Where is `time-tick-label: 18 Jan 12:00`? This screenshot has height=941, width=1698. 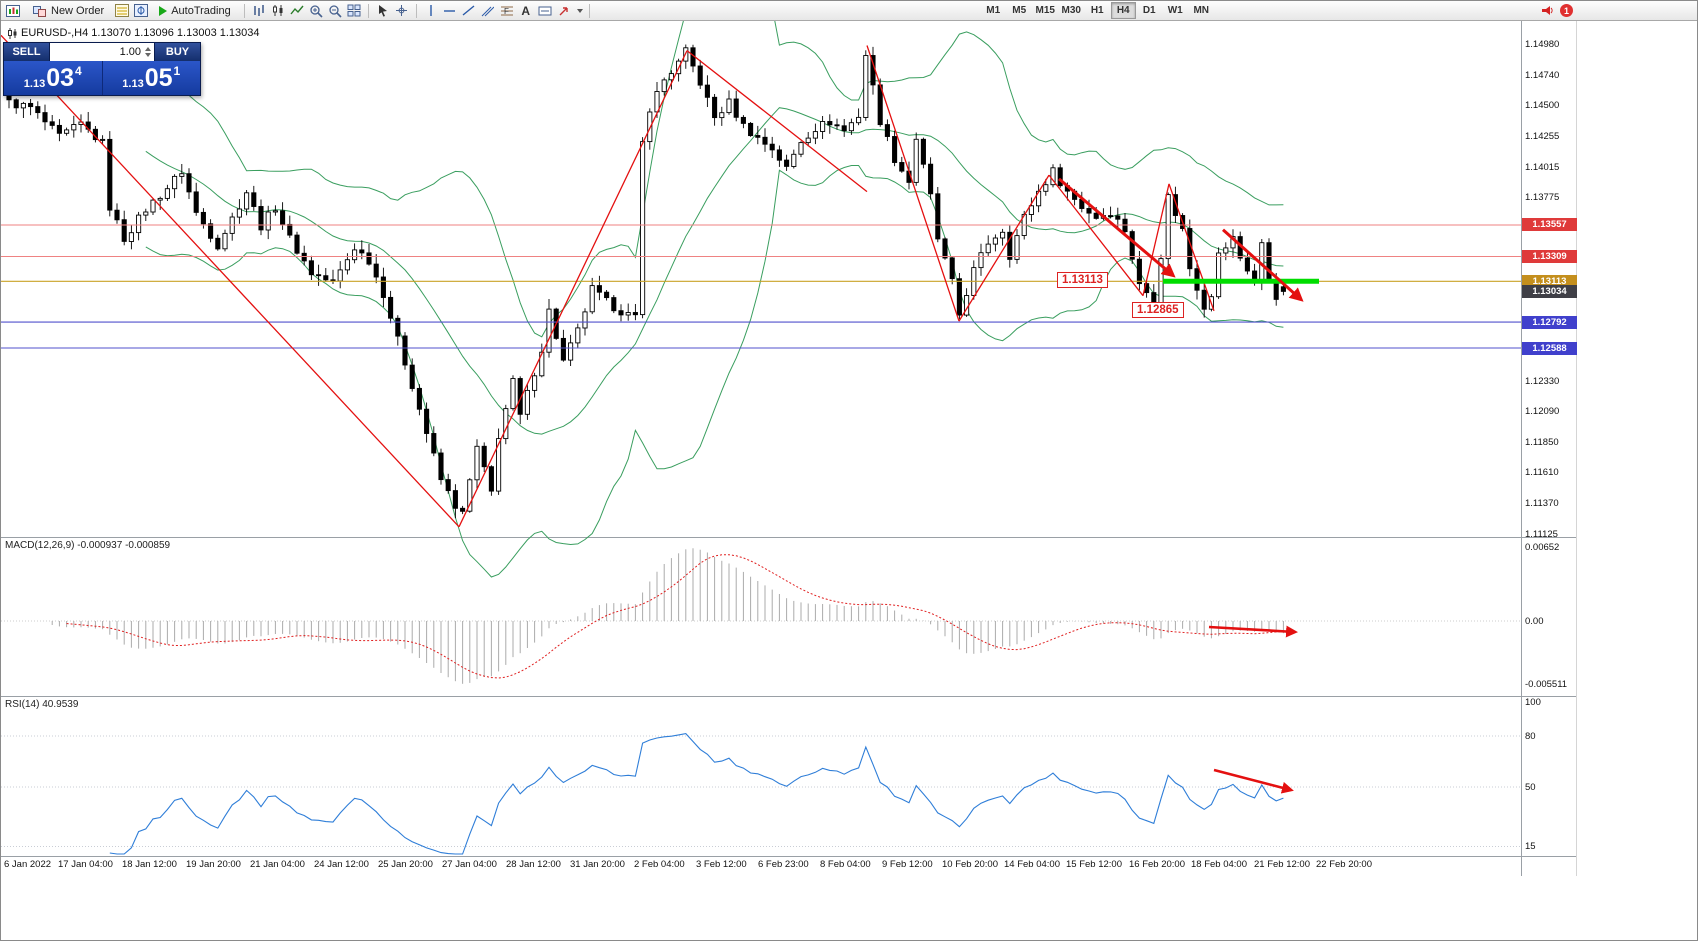
time-tick-label: 18 Jan 12:00 is located at coordinates (149, 864).